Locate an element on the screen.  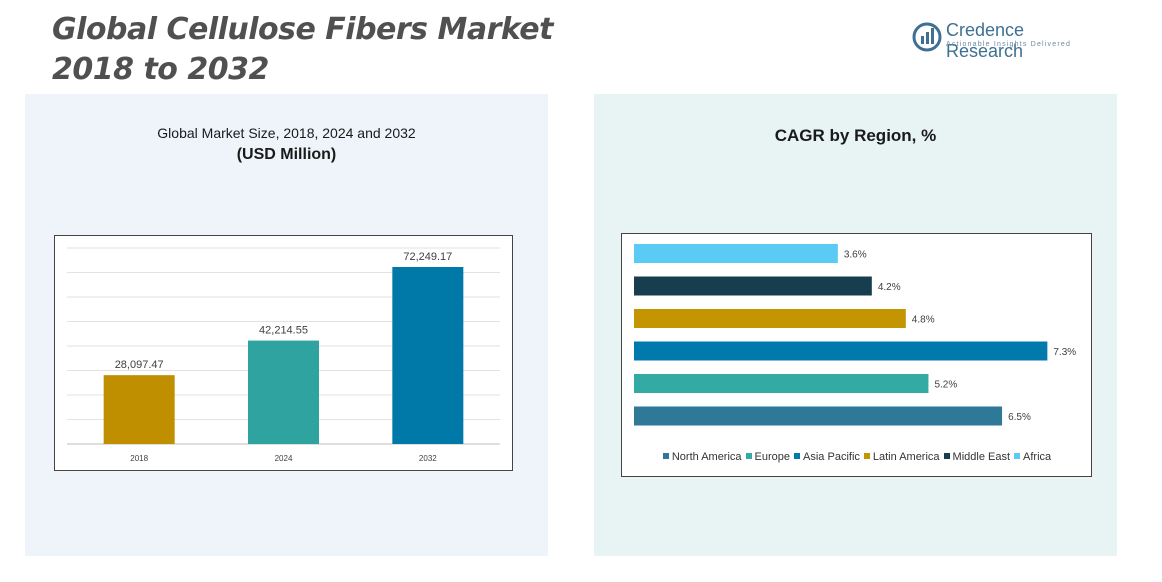
legend-item: North America is located at coordinates (702, 457).